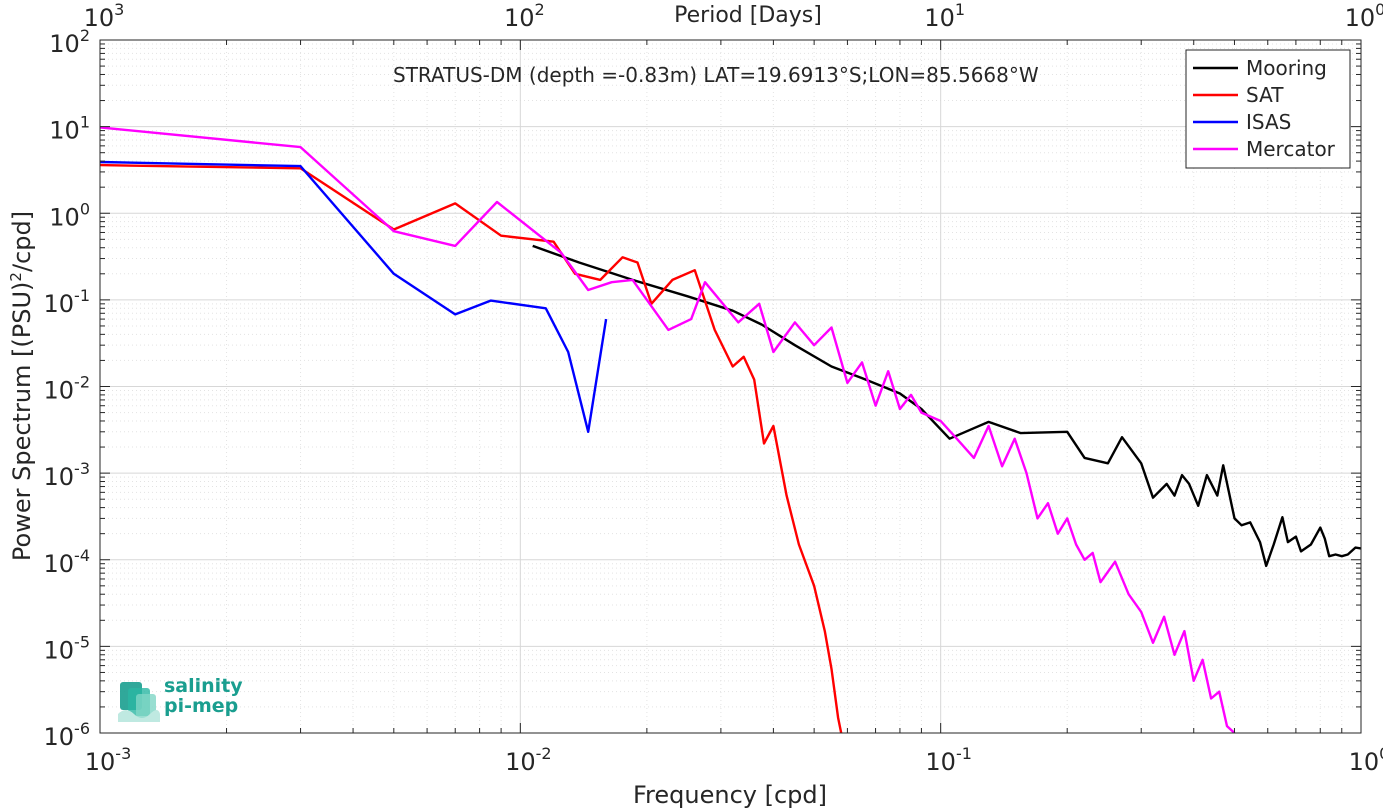  I want to click on legend-label-sat: SAT, so click(1265, 95).